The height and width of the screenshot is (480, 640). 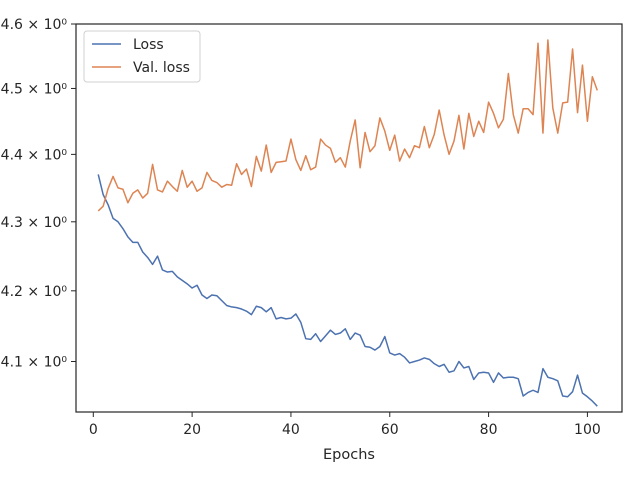 What do you see at coordinates (34, 89) in the screenshot?
I see `y-tick-label: 4.5 × 10⁰` at bounding box center [34, 89].